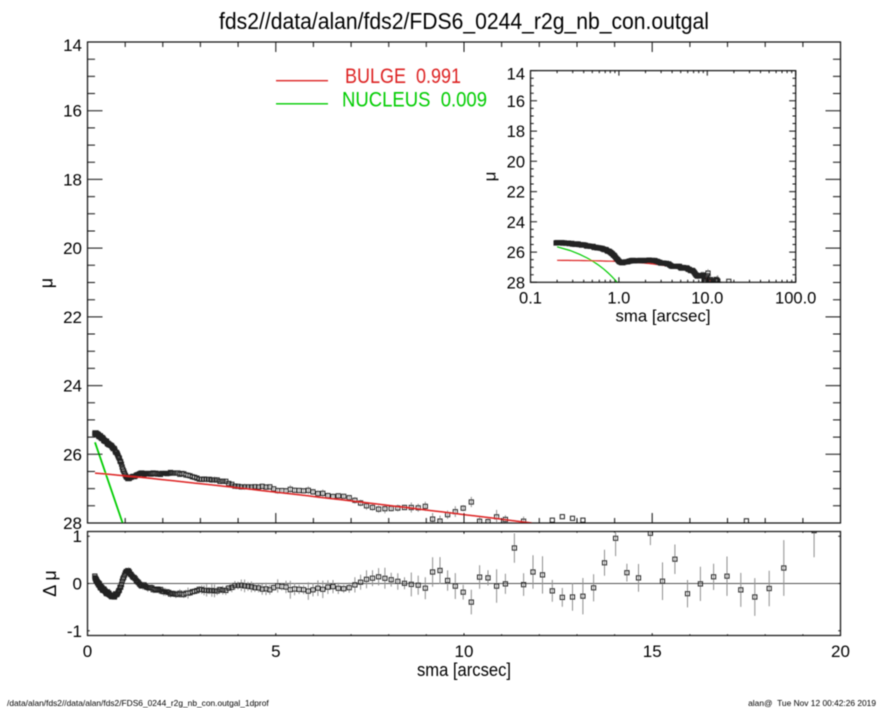 The height and width of the screenshot is (713, 885). Describe the element at coordinates (77, 536) in the screenshot. I see `svg-text: 1` at that location.